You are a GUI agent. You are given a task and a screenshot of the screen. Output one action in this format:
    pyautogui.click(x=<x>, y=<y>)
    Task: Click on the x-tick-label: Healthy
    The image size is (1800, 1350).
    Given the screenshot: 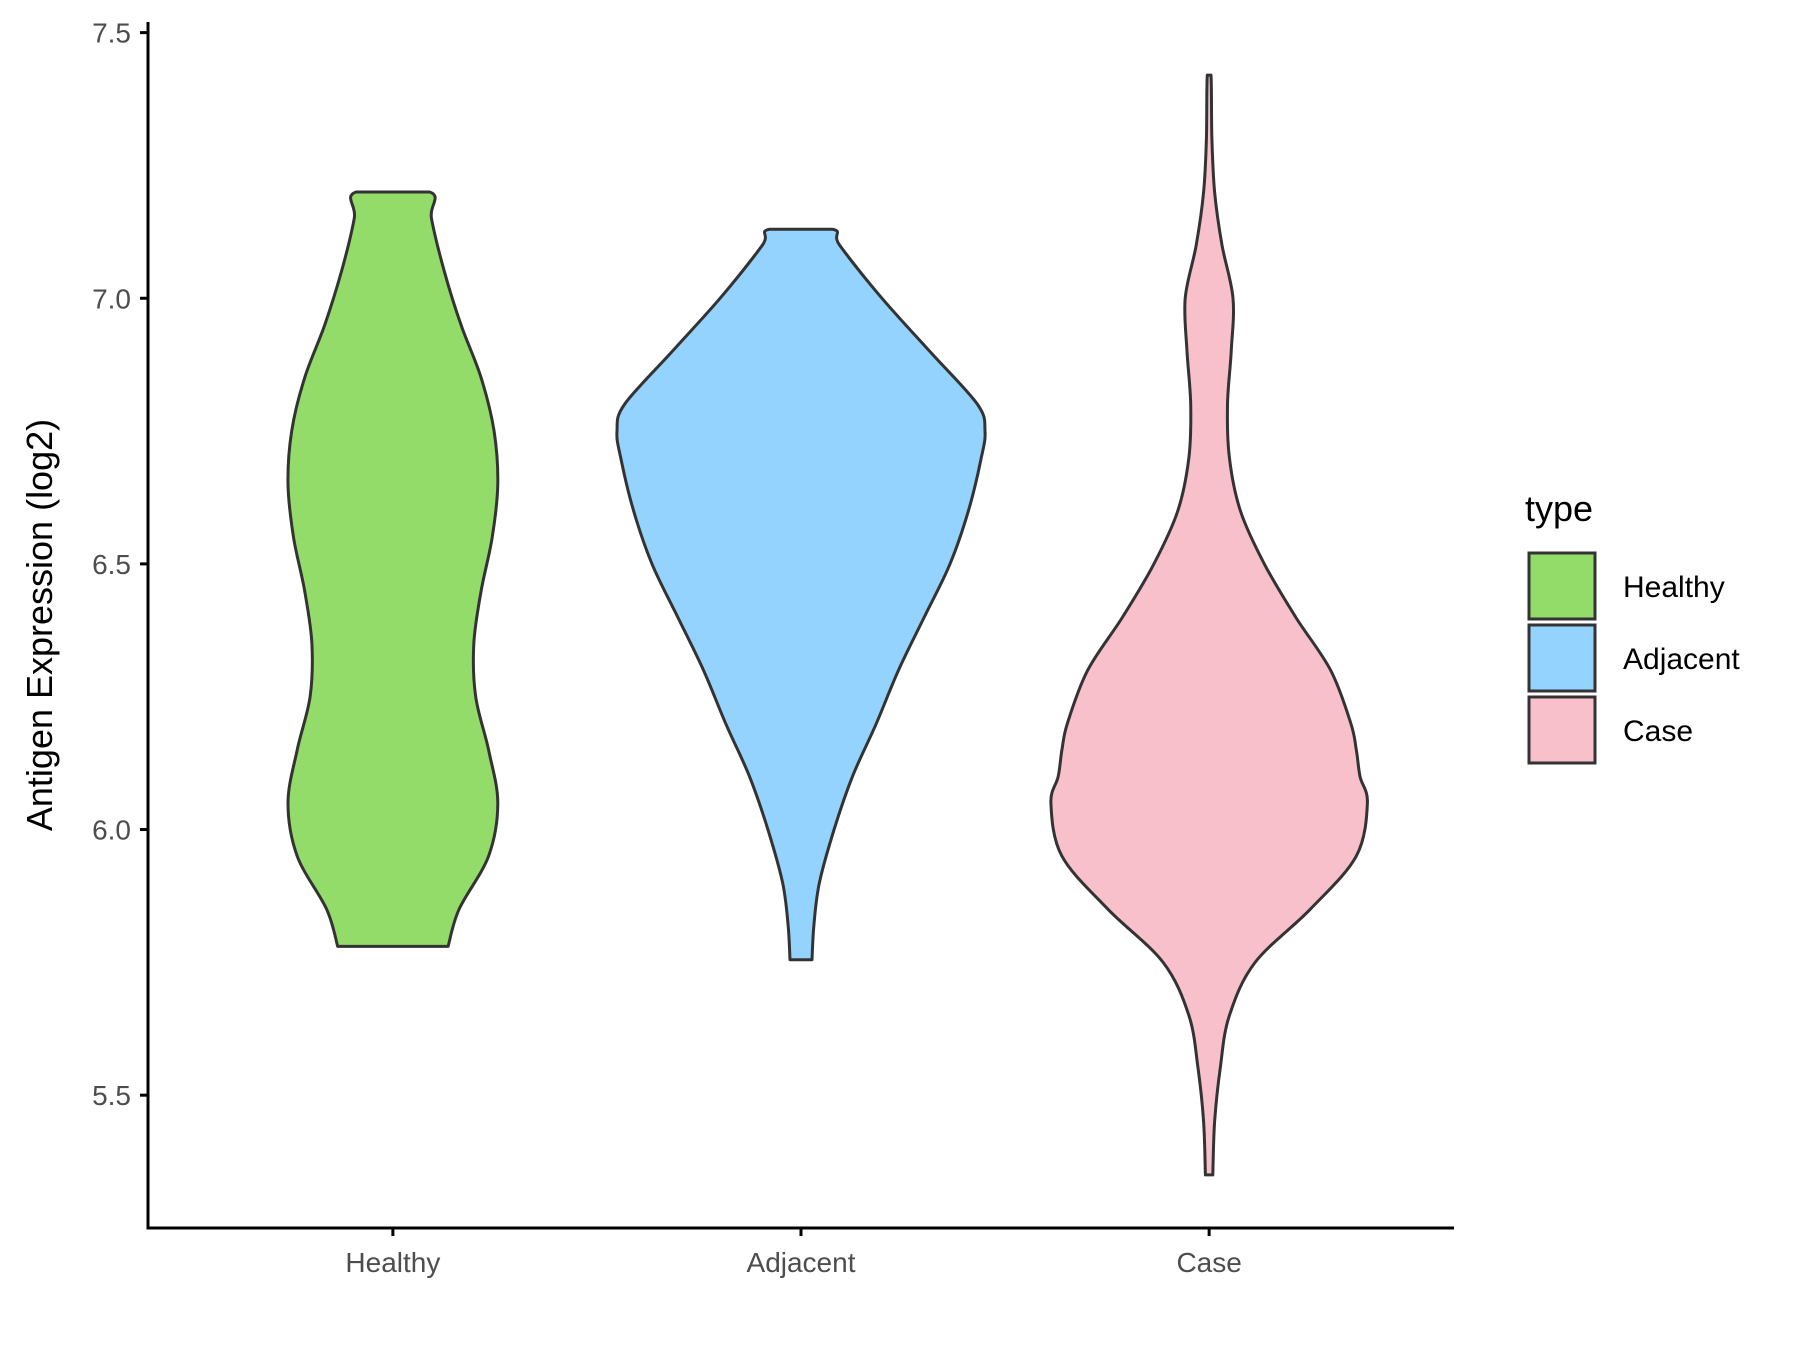 What is the action you would take?
    pyautogui.click(x=392, y=1262)
    